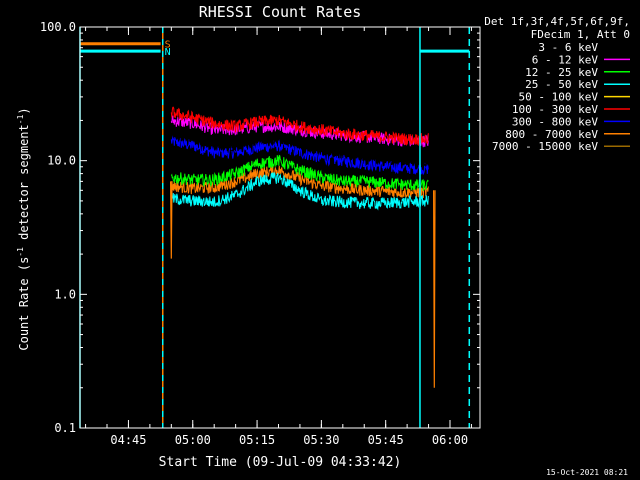 The height and width of the screenshot is (480, 640). What do you see at coordinates (555, 109) in the screenshot?
I see `legend-label: 100 - 300 keV` at bounding box center [555, 109].